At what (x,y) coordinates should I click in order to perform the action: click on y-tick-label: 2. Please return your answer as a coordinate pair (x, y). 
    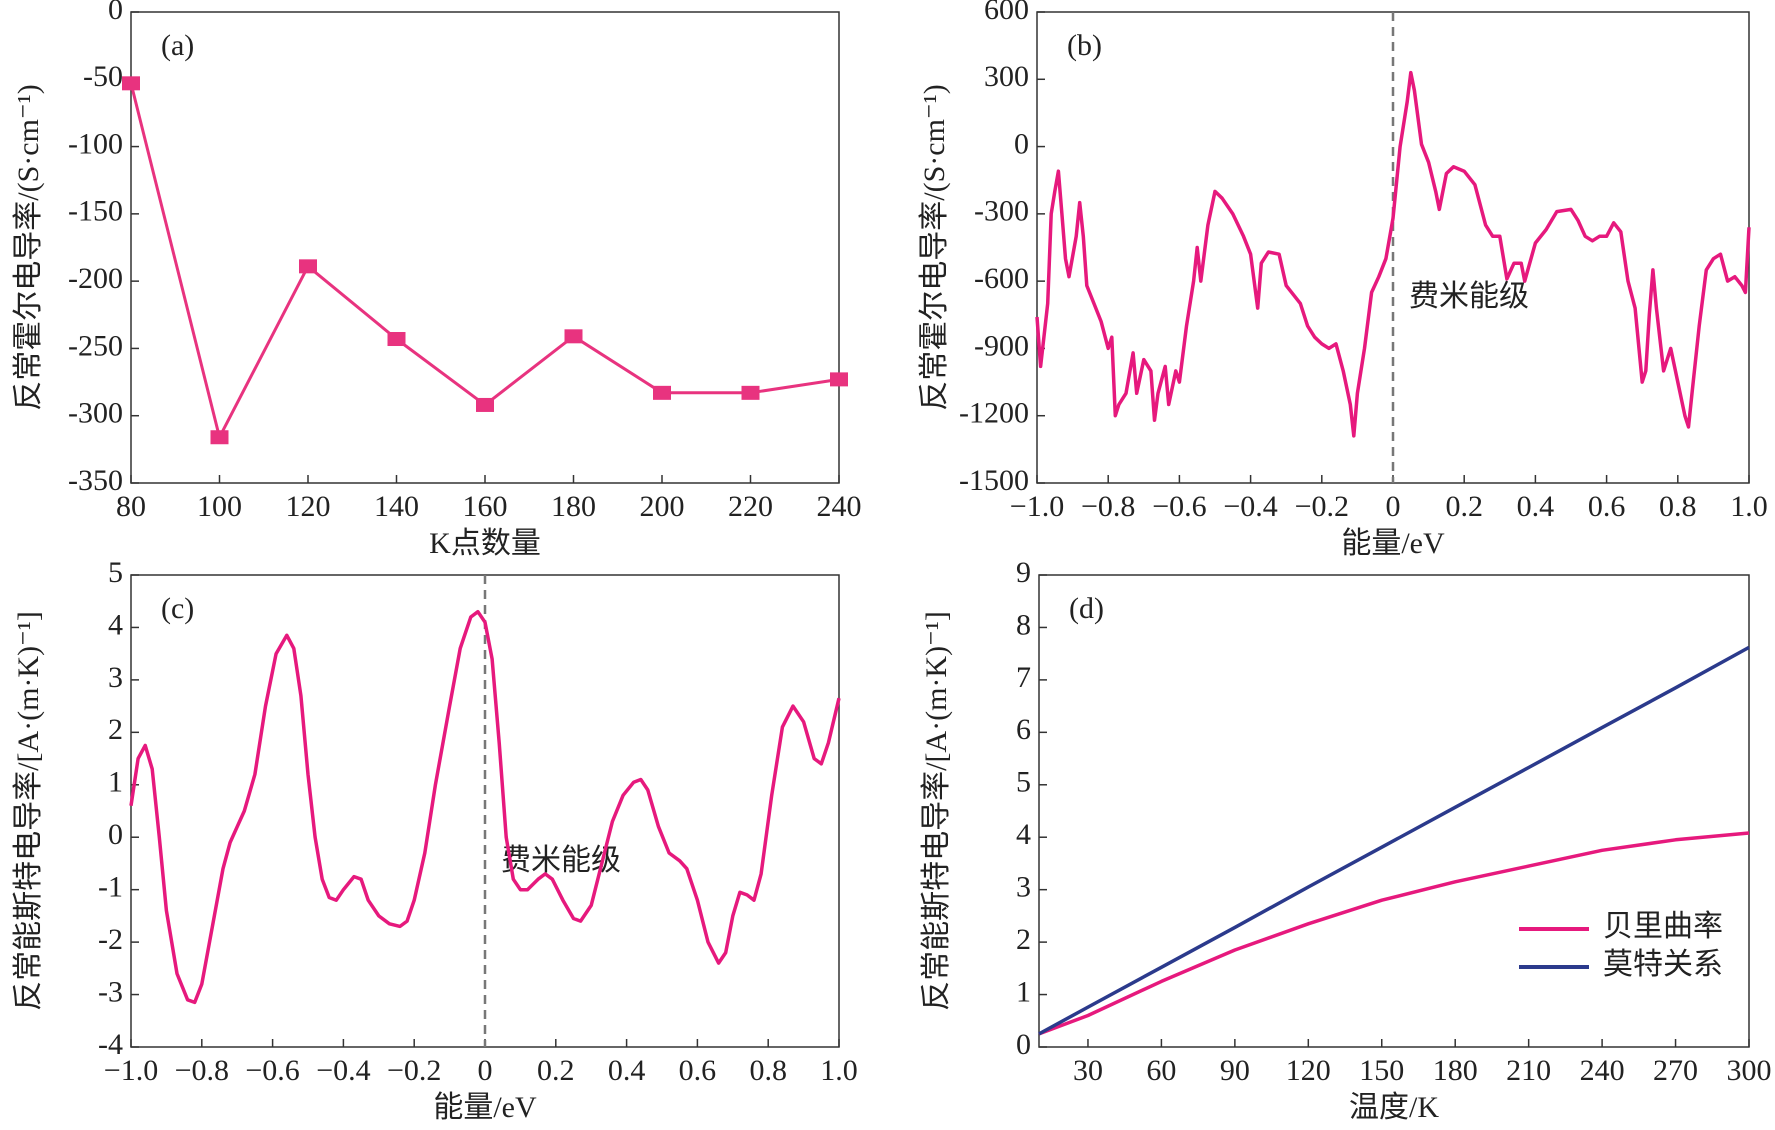
    Looking at the image, I should click on (115, 729).